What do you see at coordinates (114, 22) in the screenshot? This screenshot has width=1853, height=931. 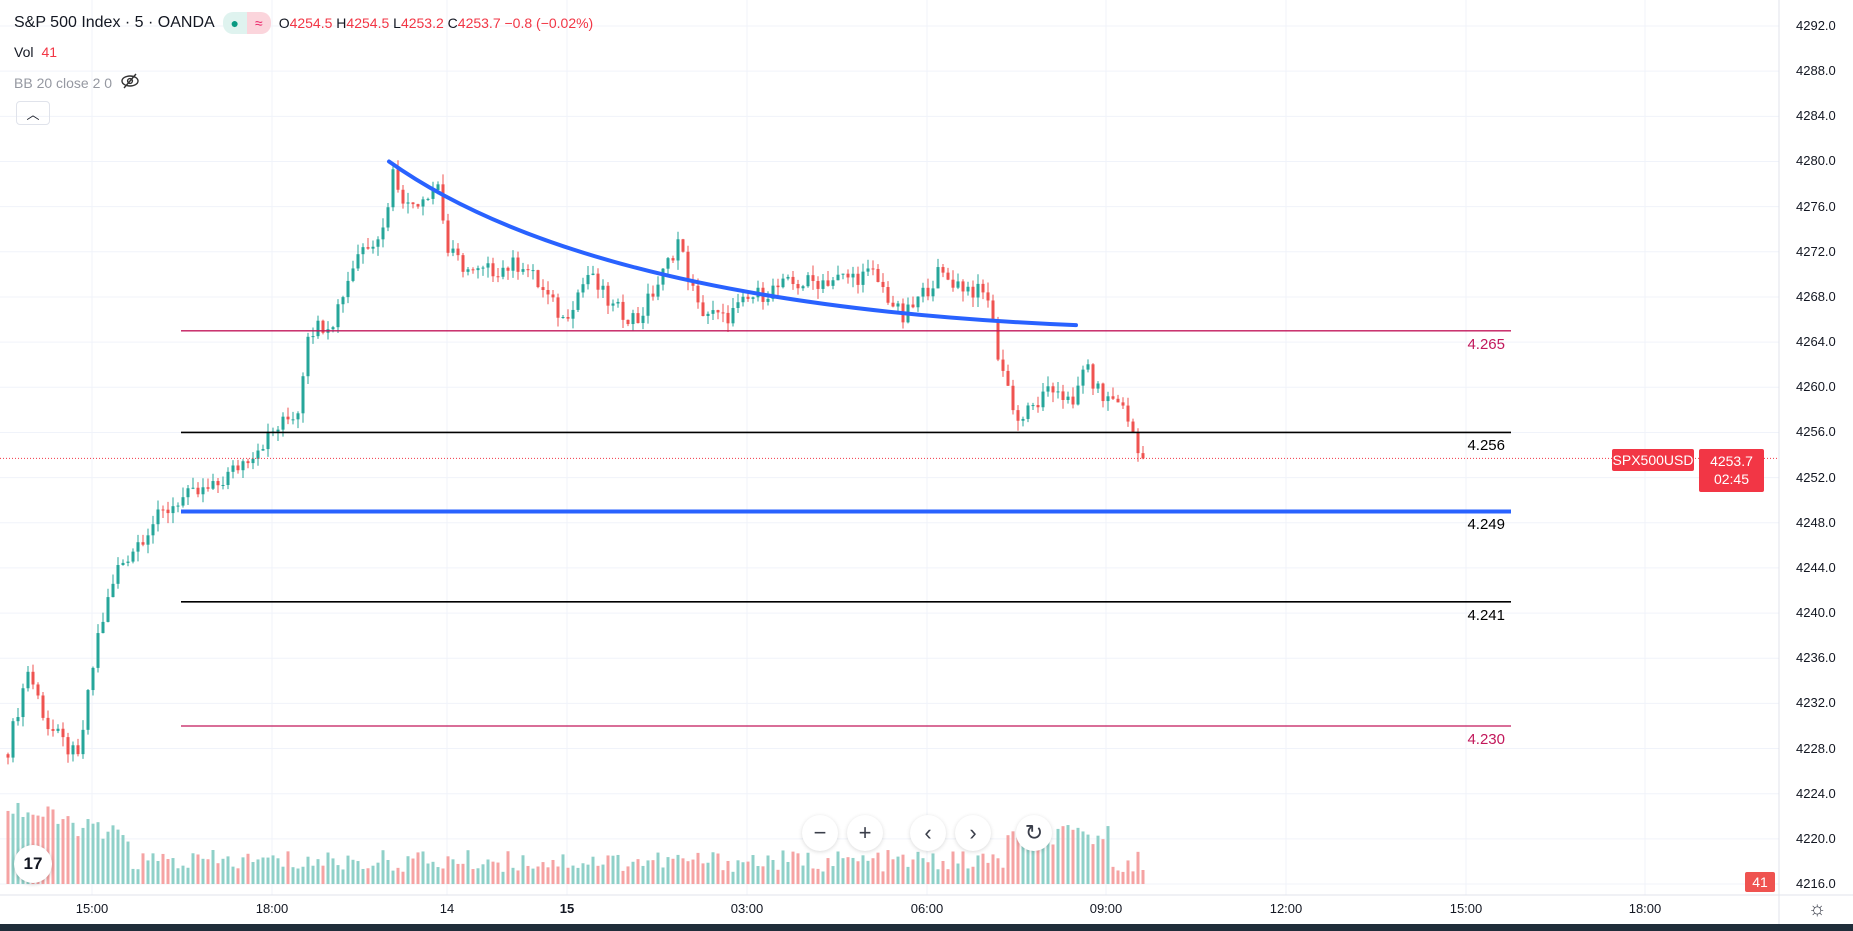 I see `symbol-title: S&P 500 Index · 5 · OANDA` at bounding box center [114, 22].